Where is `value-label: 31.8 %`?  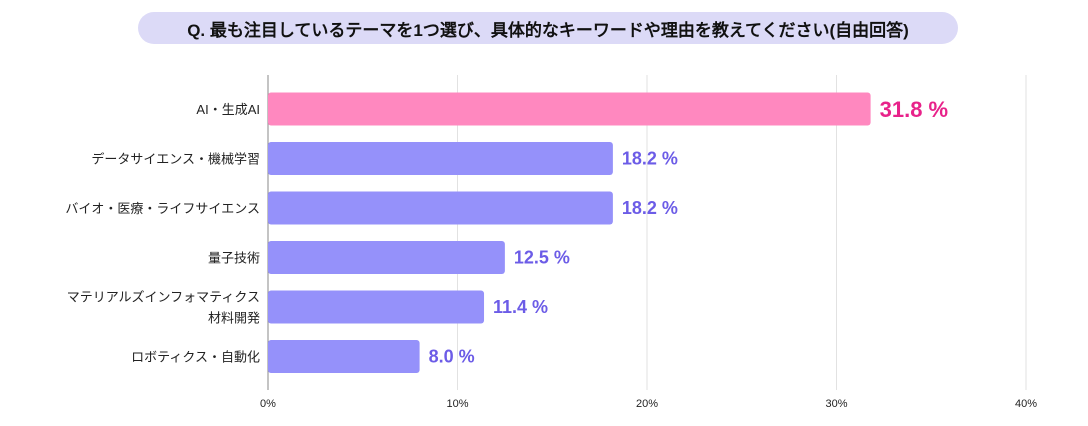 value-label: 31.8 % is located at coordinates (914, 109).